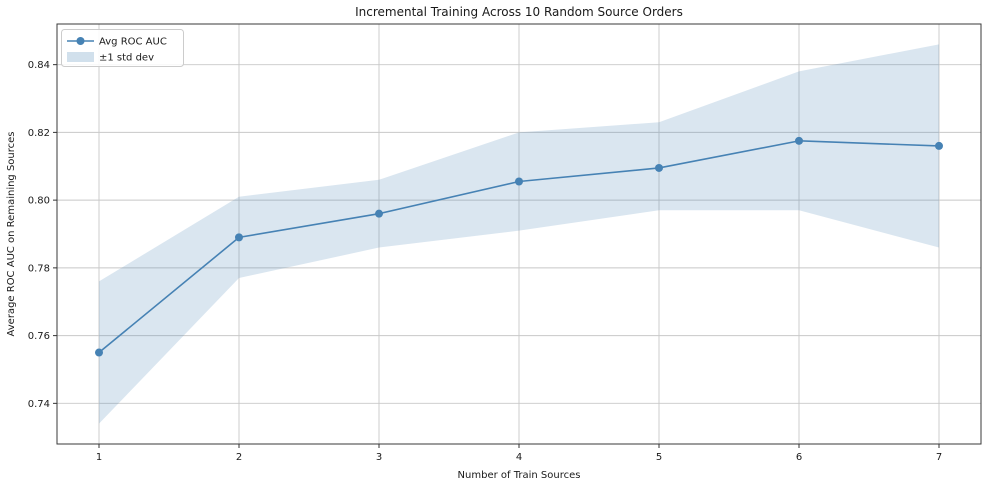  I want to click on legend-label-avg-roc-auc: Avg ROC AUC, so click(133, 42).